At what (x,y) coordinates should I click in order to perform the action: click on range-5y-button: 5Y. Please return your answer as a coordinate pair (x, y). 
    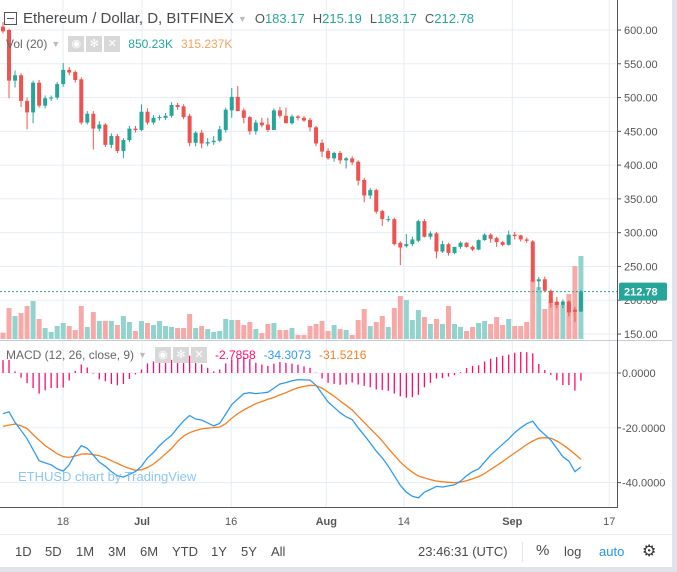
    Looking at the image, I should click on (249, 551).